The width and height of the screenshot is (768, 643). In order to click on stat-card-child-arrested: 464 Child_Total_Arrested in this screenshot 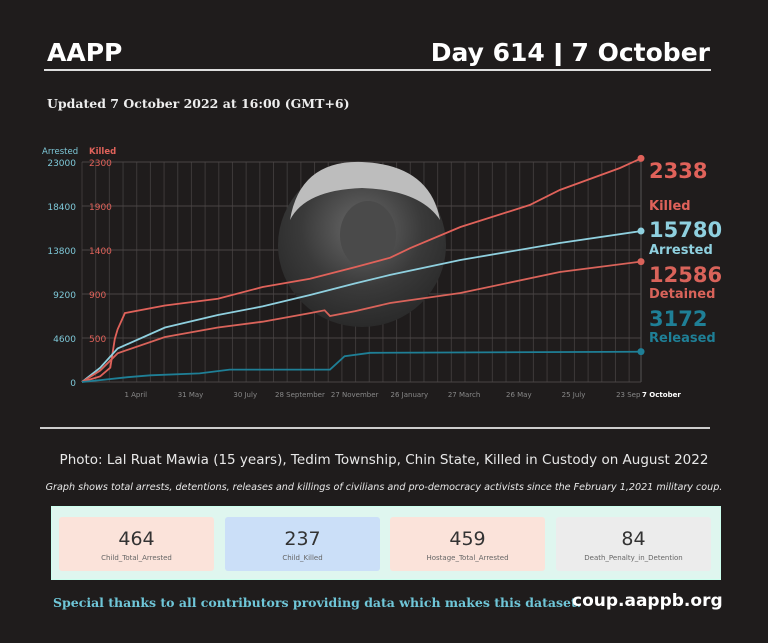, I will do `click(136, 544)`.